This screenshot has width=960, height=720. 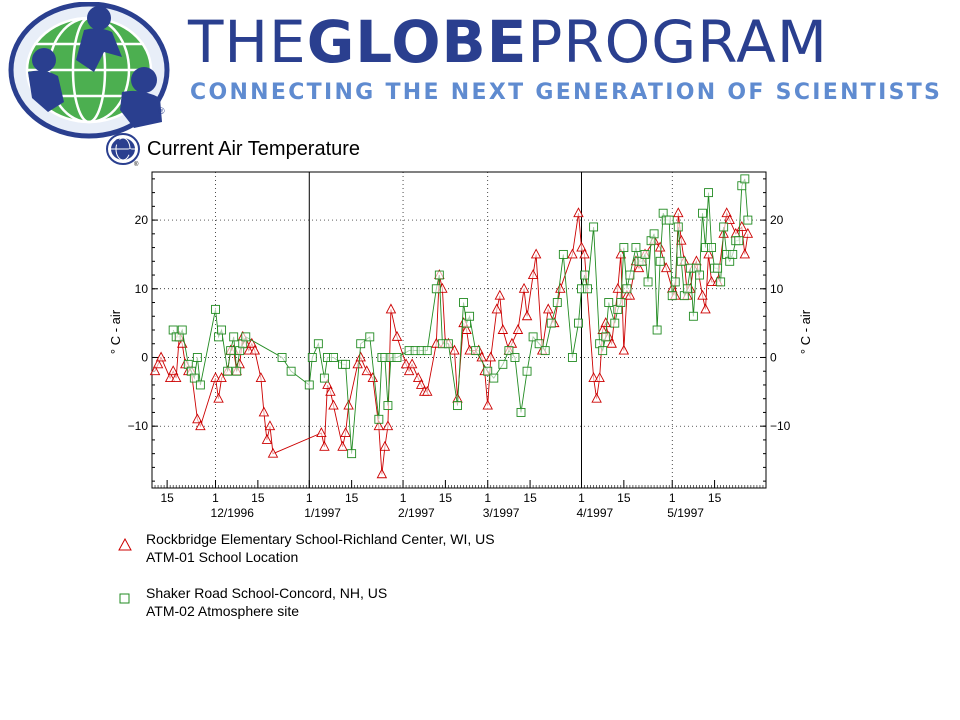 I want to click on legend-series-site: ATM-01 School Location, so click(x=222, y=557).